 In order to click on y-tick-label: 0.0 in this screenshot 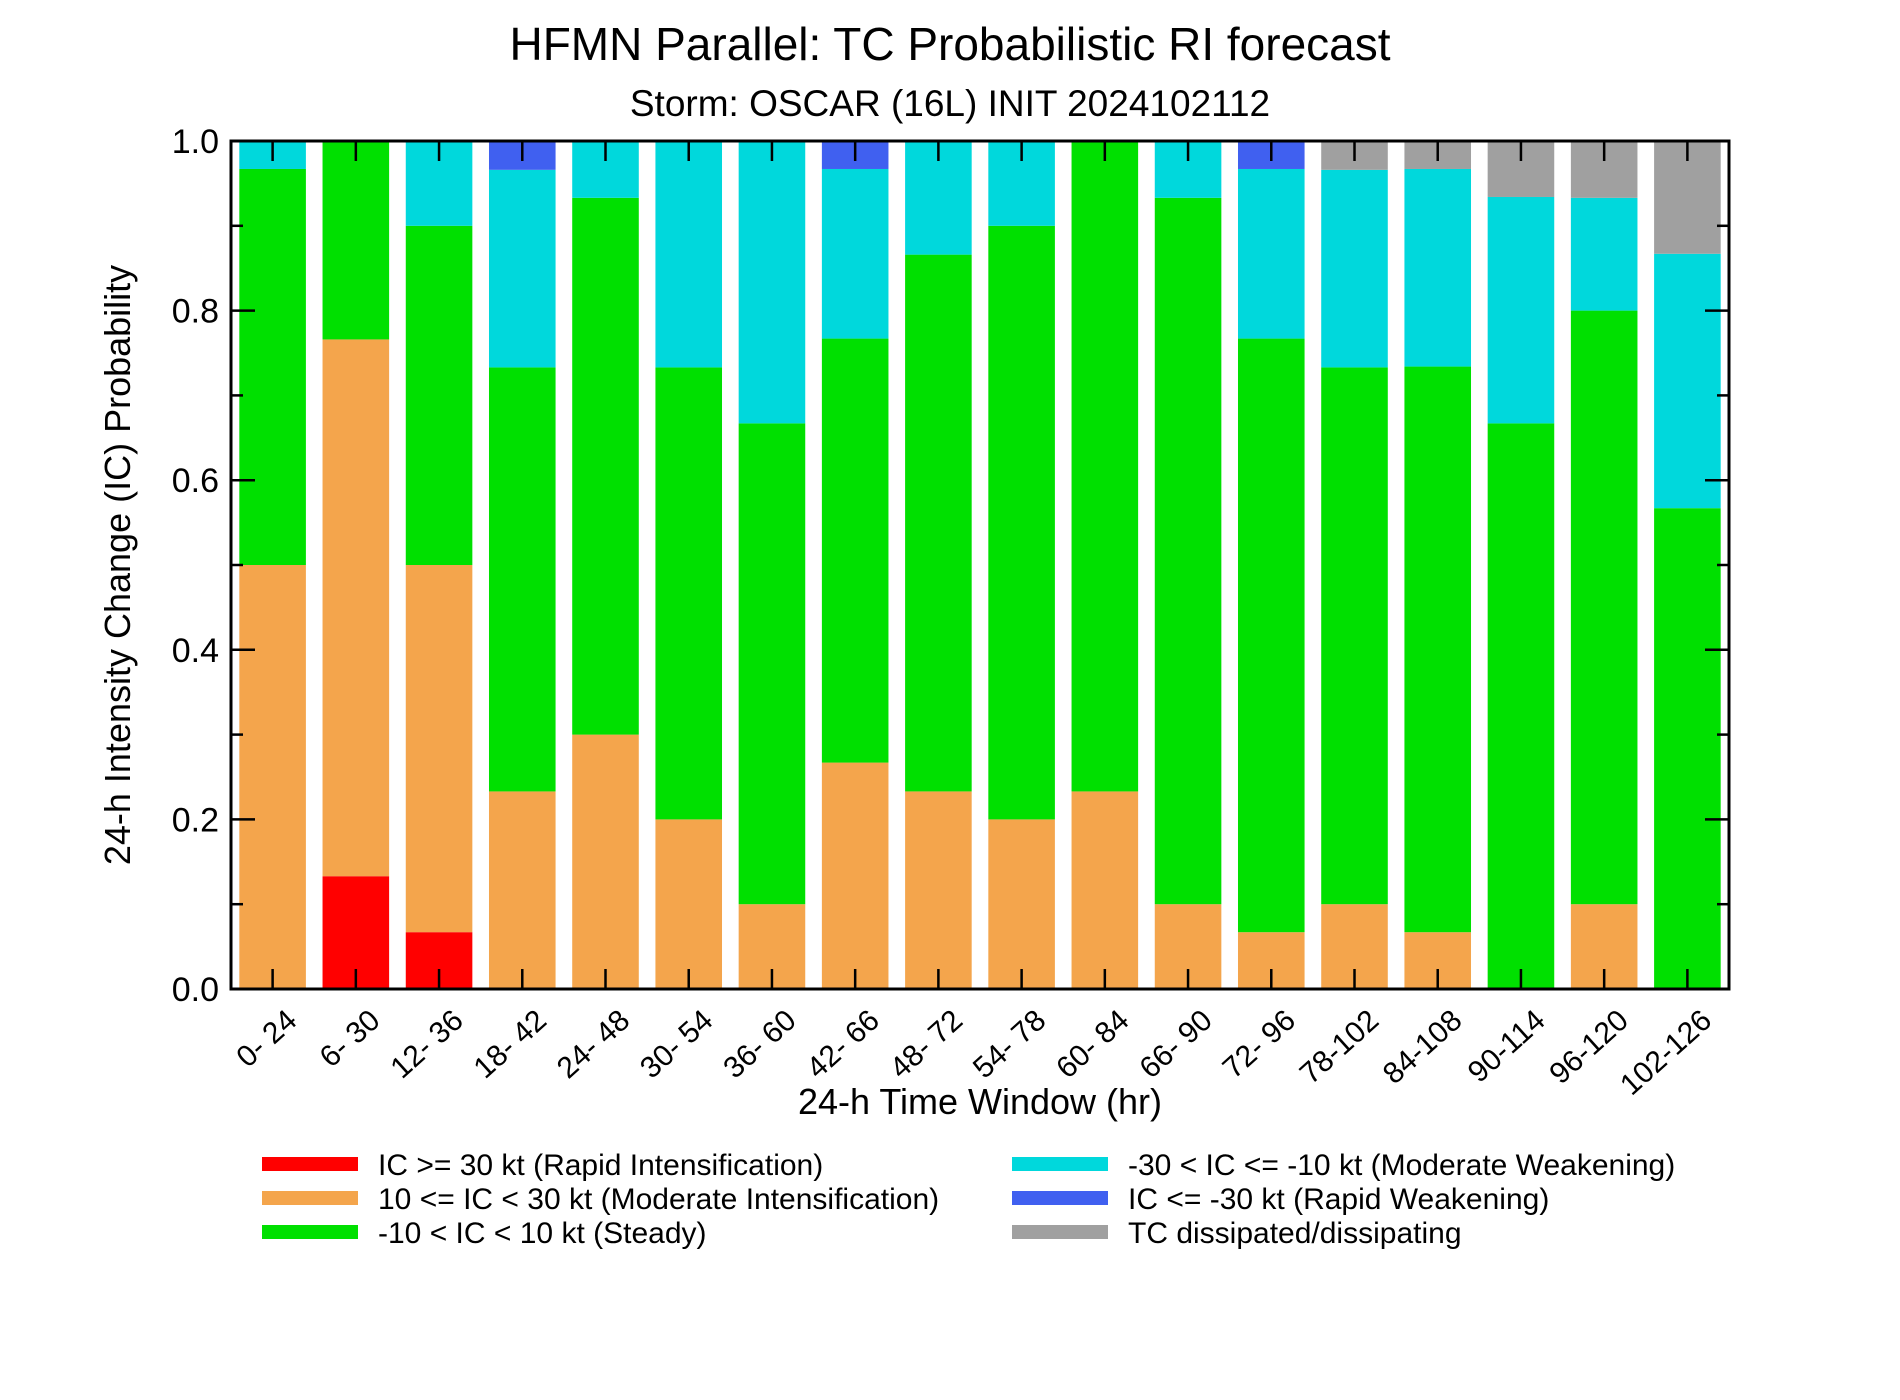, I will do `click(195, 990)`.